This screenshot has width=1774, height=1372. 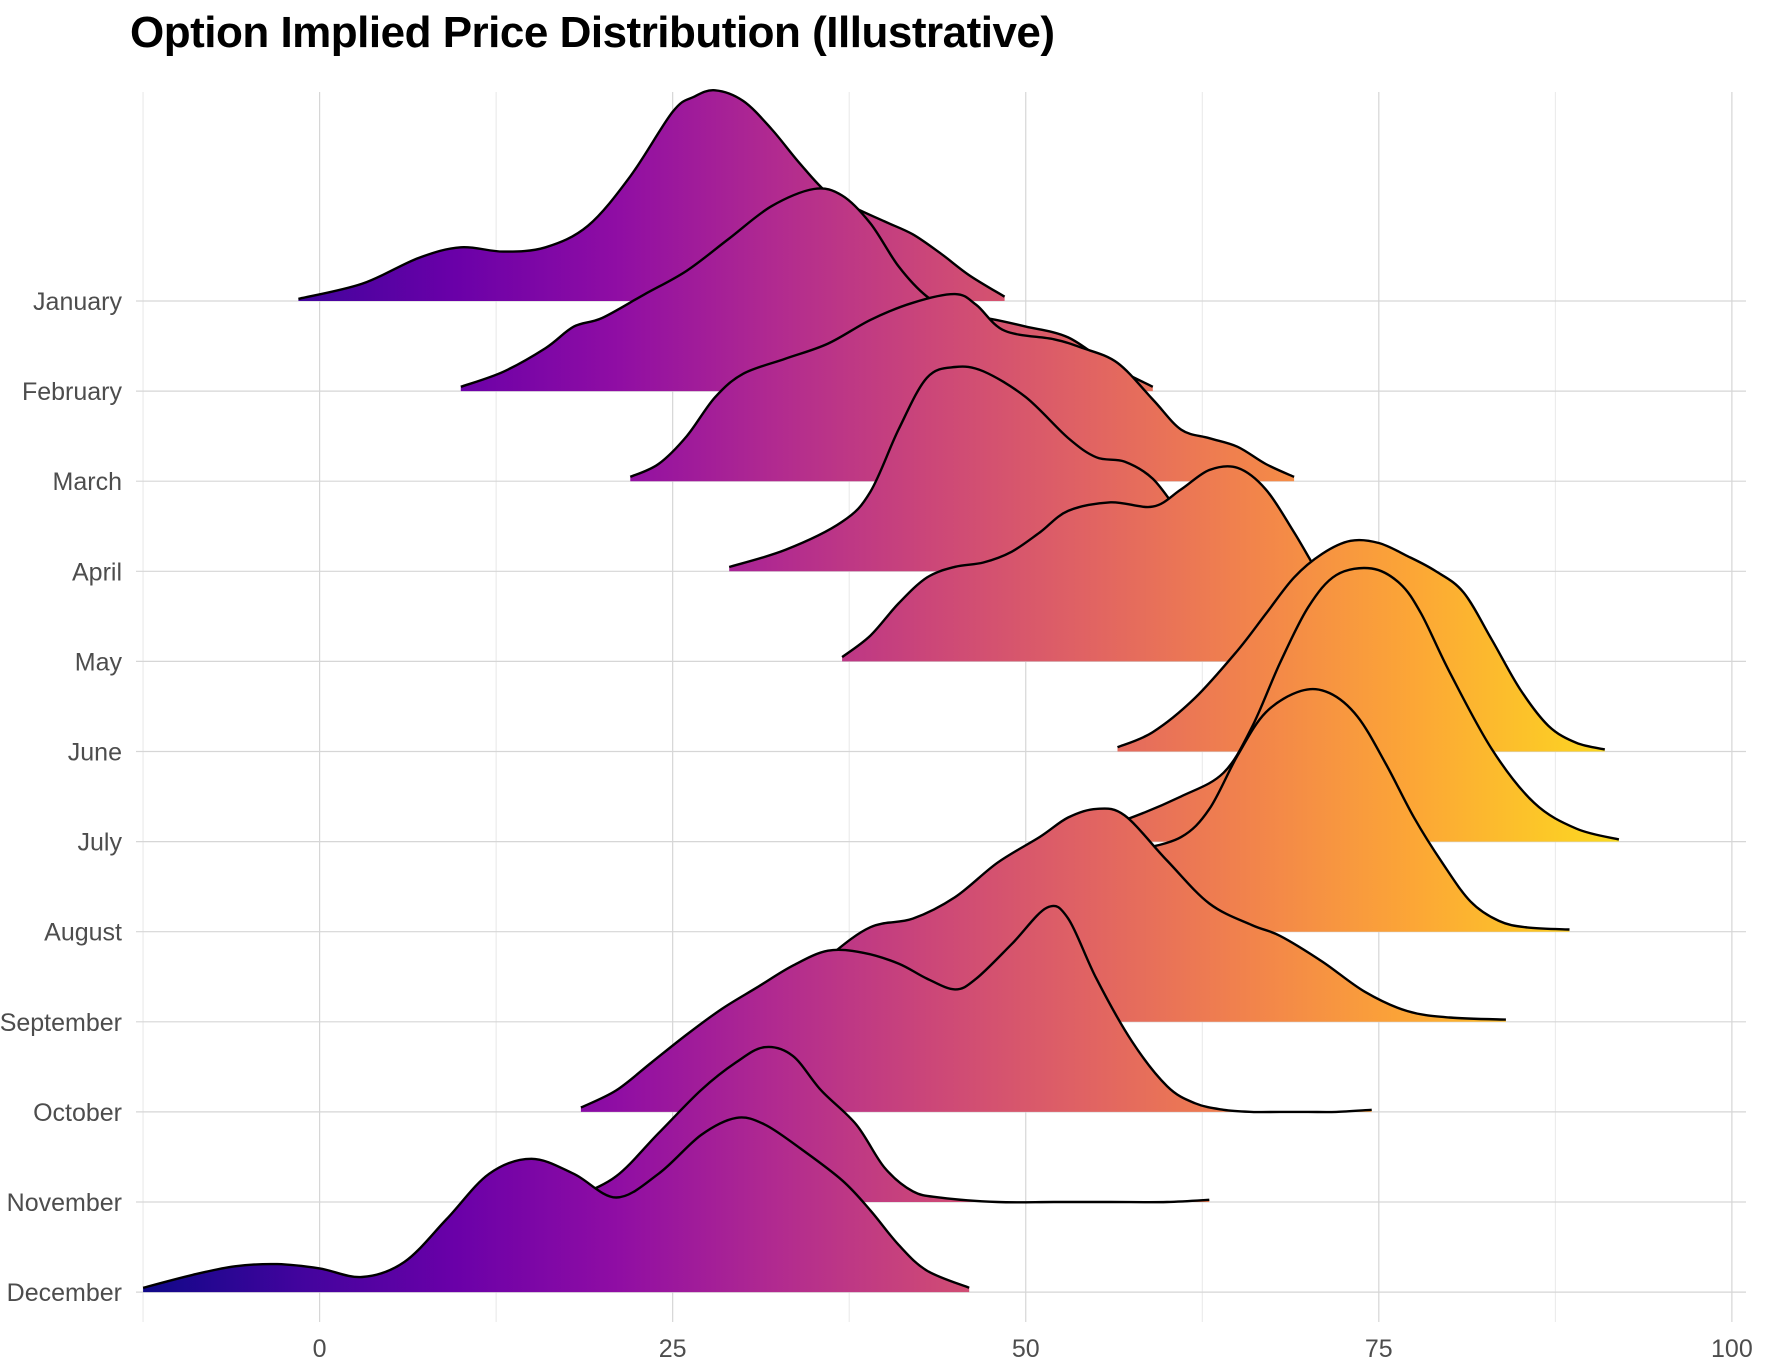 I want to click on ridge-area-december, so click(x=556, y=1205).